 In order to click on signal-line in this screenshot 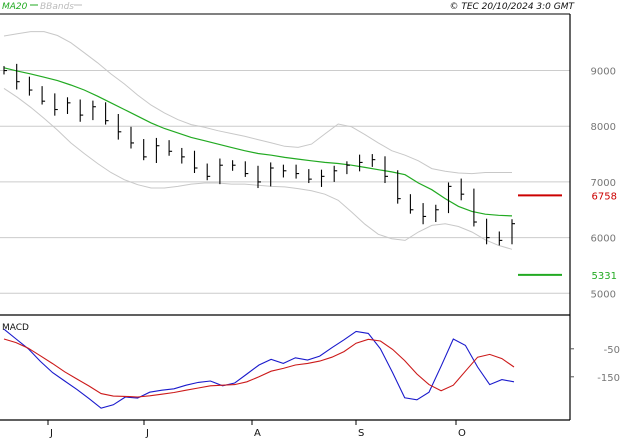, I will do `click(259, 368)`.